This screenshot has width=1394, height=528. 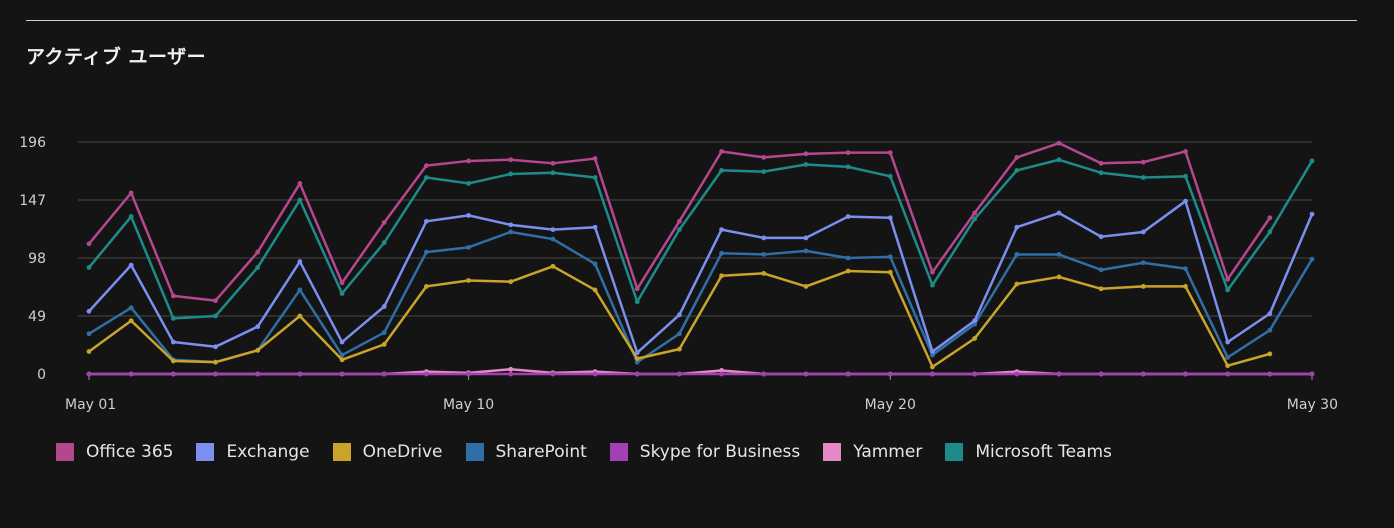 I want to click on legend-item-office-365: Office 365, so click(x=114, y=452).